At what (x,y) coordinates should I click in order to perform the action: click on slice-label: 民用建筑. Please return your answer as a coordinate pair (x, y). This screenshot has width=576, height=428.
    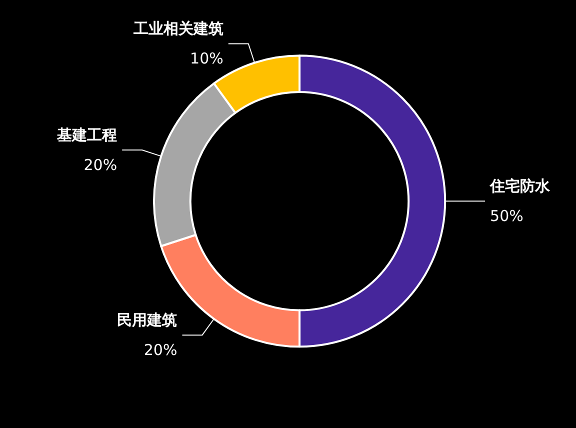
    Looking at the image, I should click on (147, 320).